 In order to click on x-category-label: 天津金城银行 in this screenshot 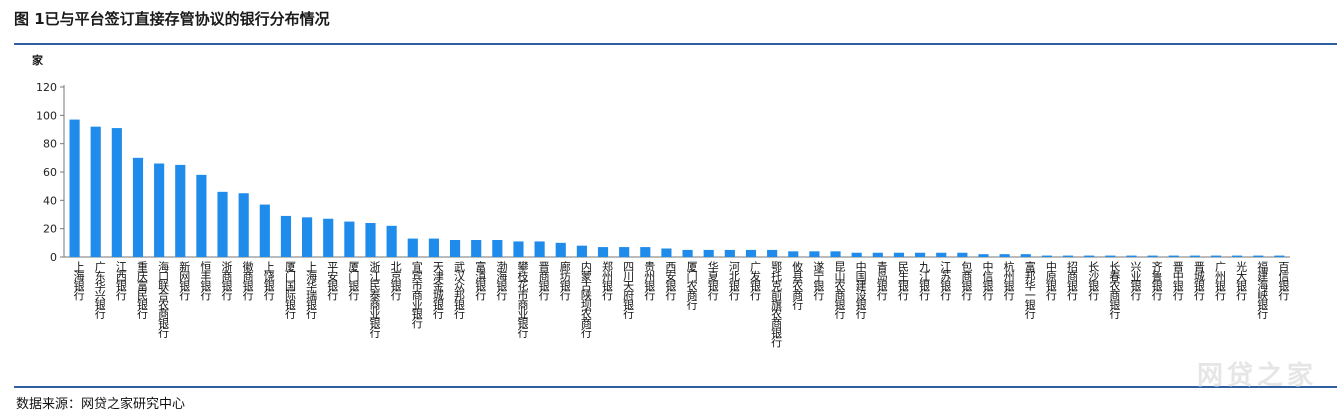, I will do `click(437, 290)`.